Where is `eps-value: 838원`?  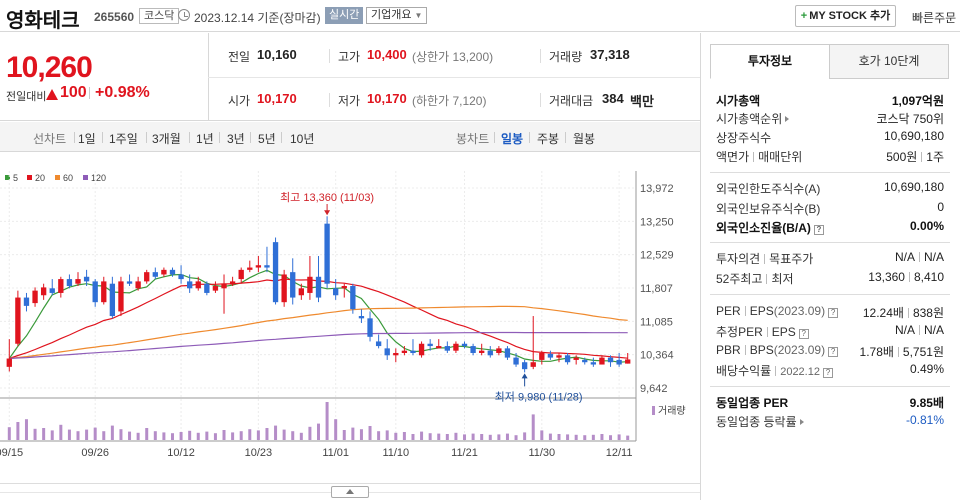 eps-value: 838원 is located at coordinates (928, 313).